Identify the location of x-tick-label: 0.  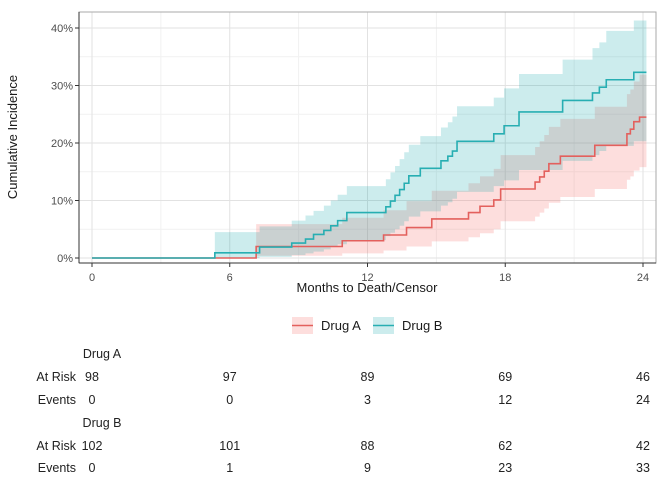
(92, 278).